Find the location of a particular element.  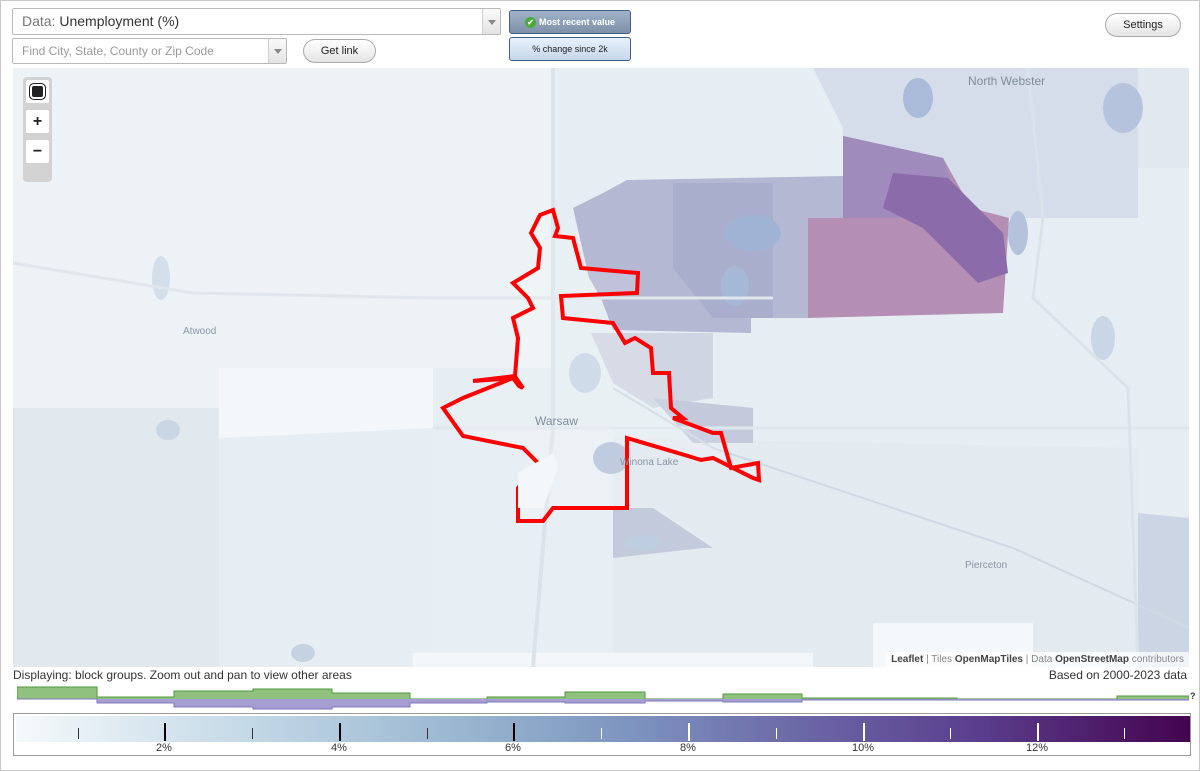

location-search is located at coordinates (149, 51).